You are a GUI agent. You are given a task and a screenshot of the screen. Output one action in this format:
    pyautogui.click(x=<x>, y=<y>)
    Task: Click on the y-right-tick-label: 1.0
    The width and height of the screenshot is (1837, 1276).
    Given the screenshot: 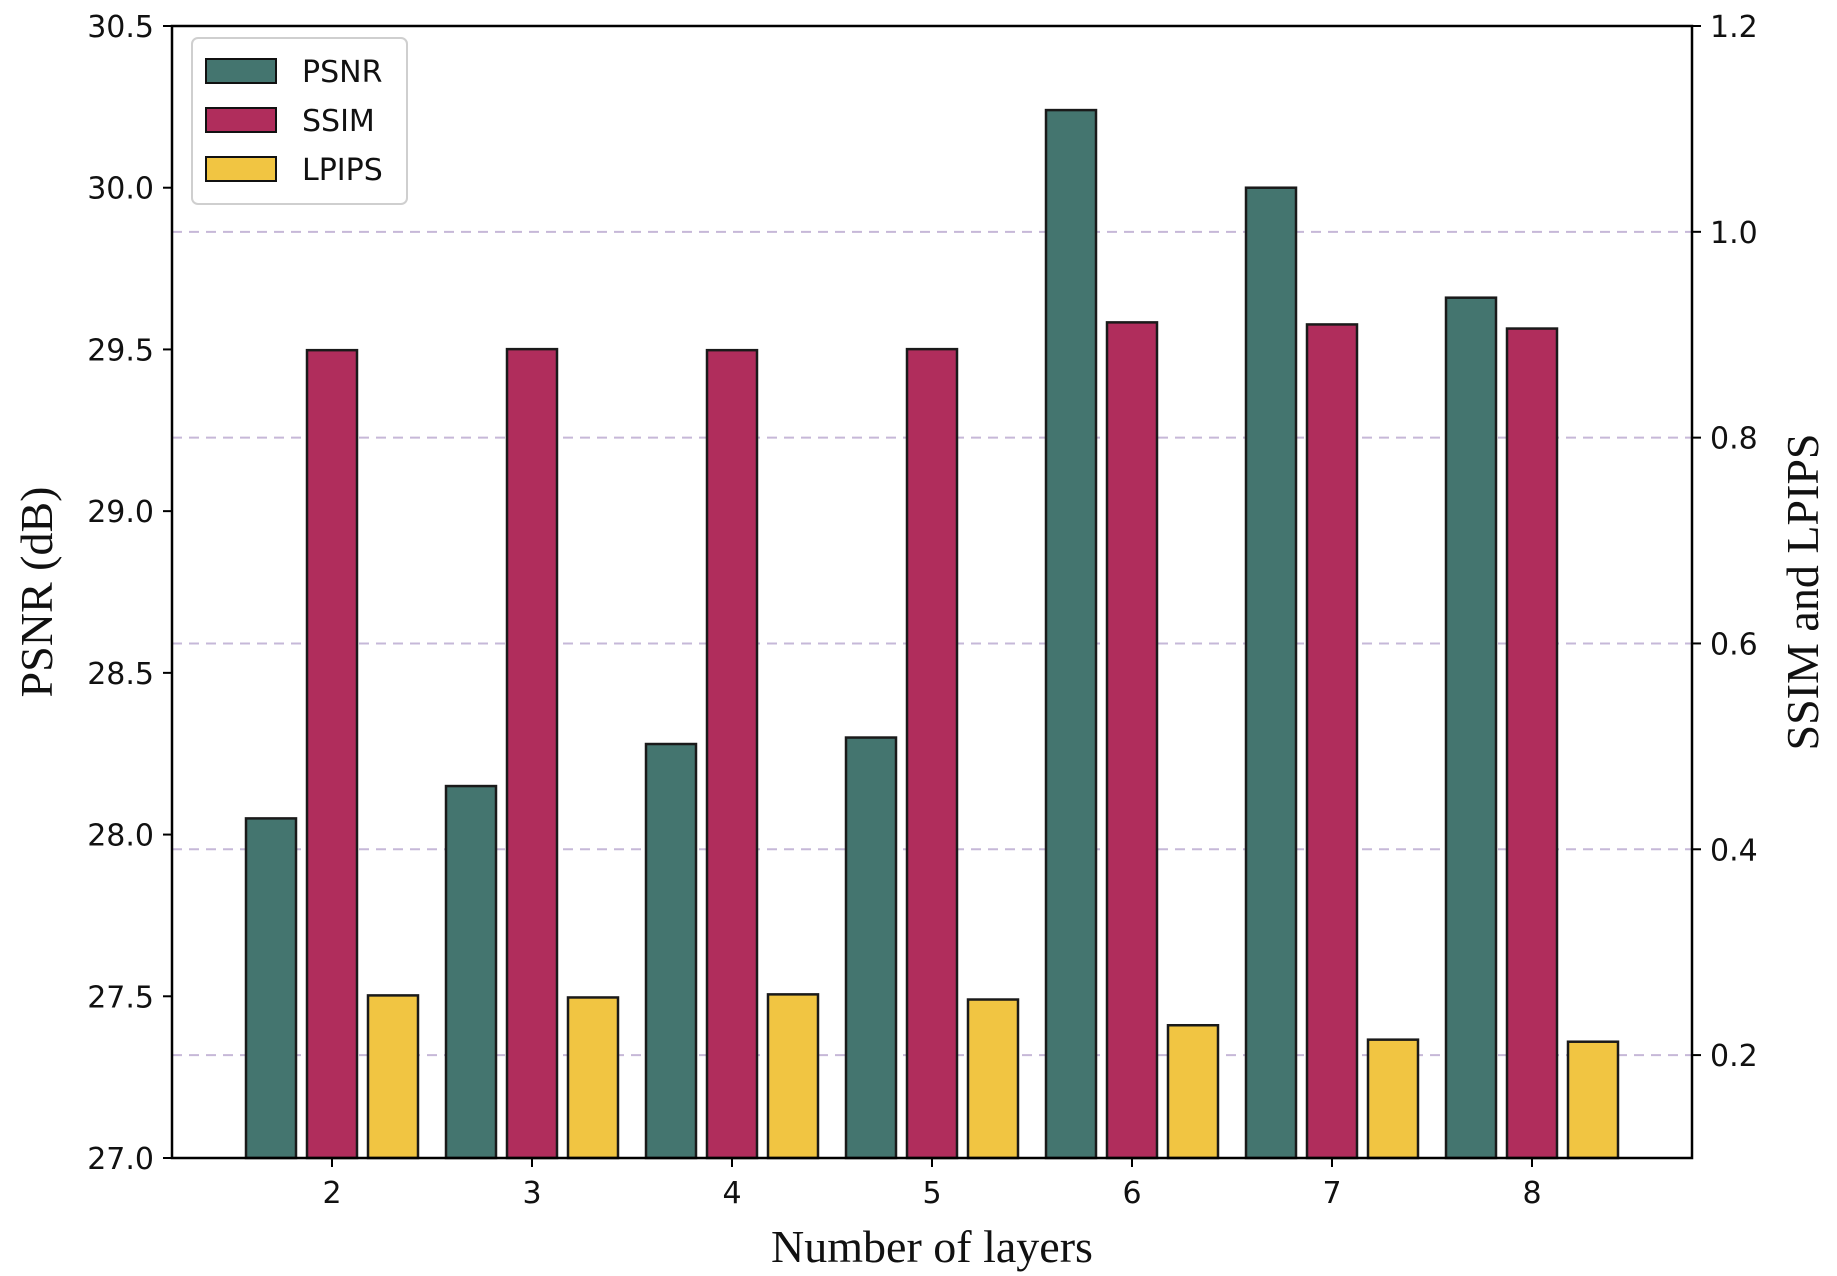 What is the action you would take?
    pyautogui.click(x=1734, y=233)
    